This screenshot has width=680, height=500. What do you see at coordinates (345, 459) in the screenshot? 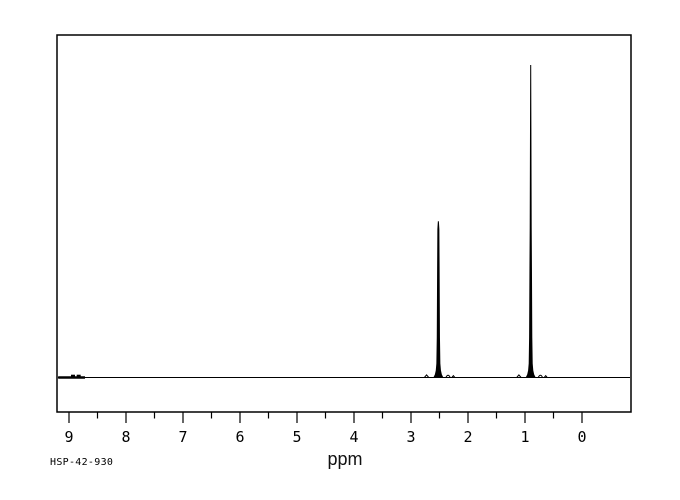
I see `x-axis-title: ppm` at bounding box center [345, 459].